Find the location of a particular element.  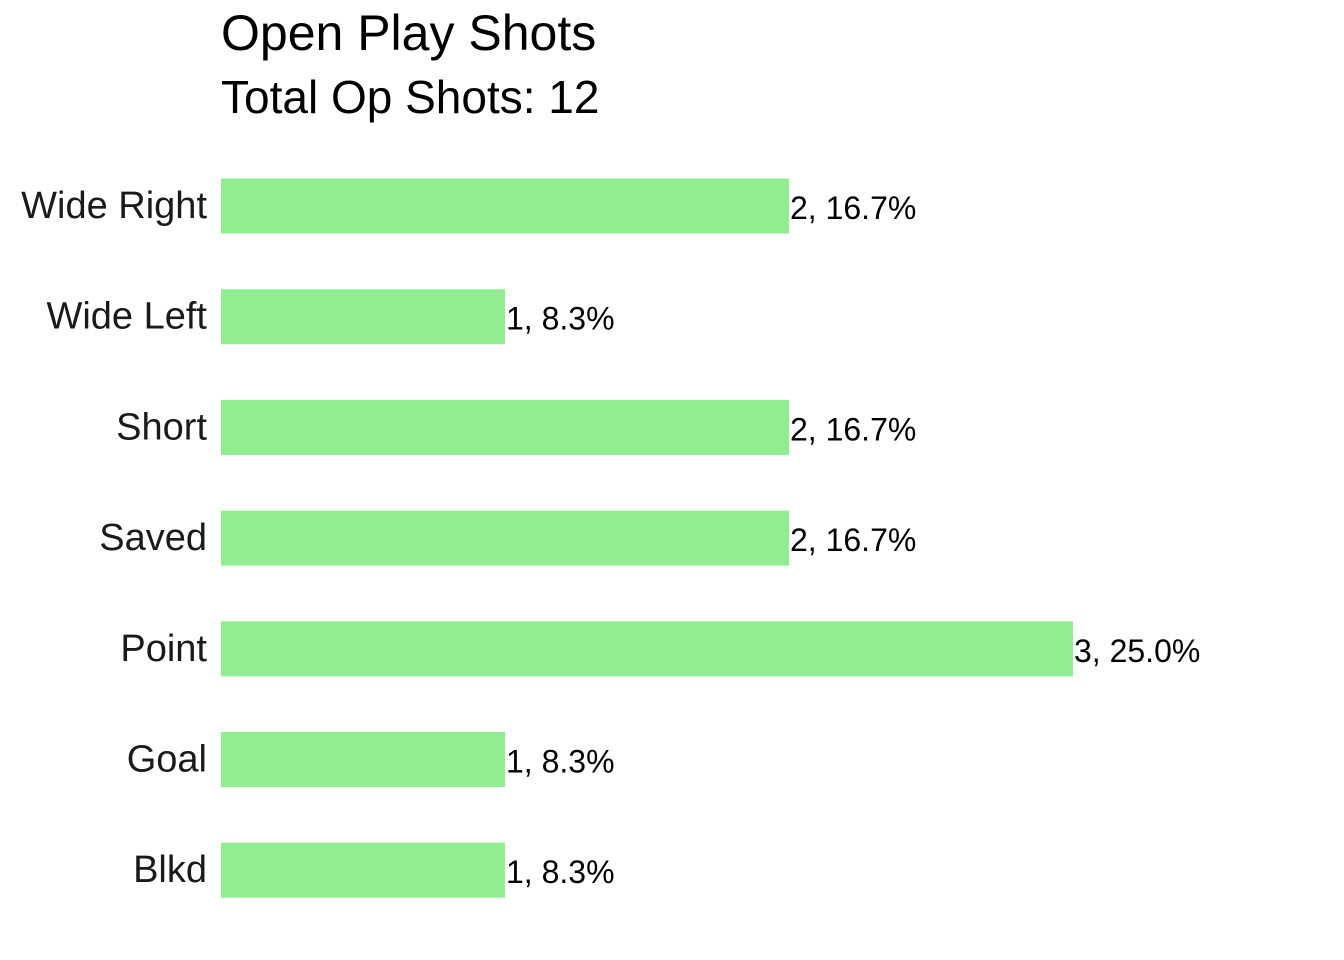

category-label: Saved is located at coordinates (153, 538).